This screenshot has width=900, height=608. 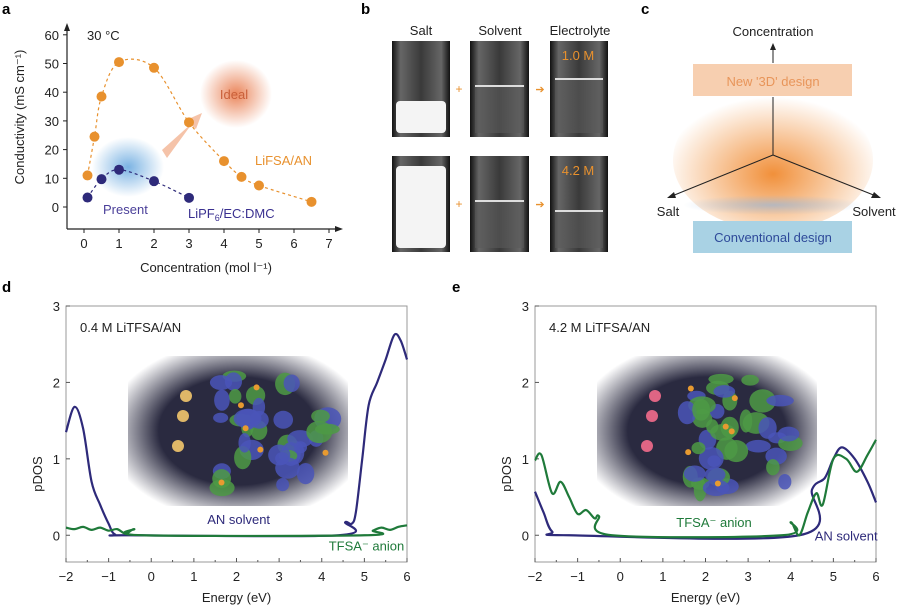 I want to click on conventional-design-box, so click(x=772, y=237).